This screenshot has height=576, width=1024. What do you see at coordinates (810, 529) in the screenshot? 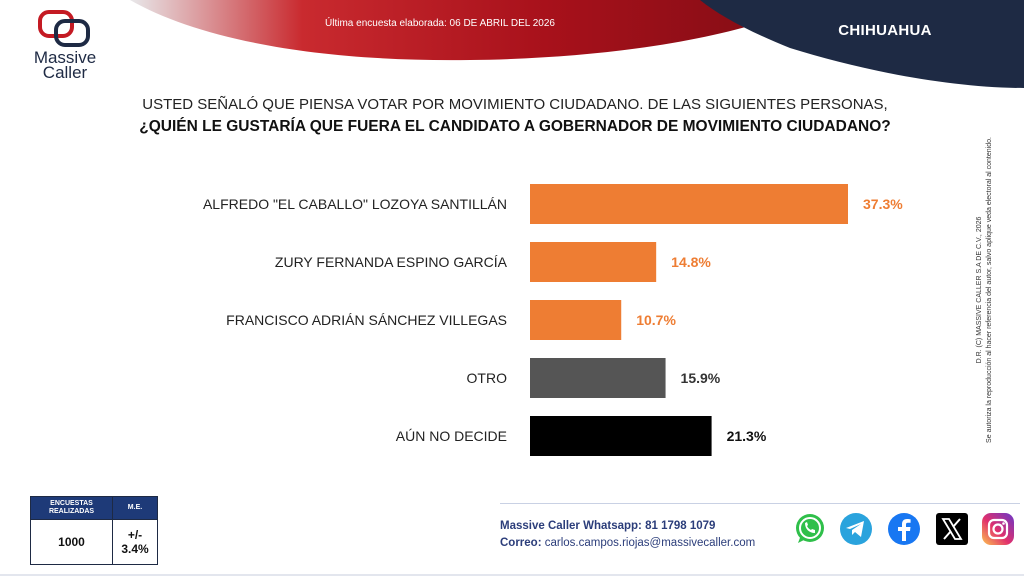
I see `whatsapp-icon` at bounding box center [810, 529].